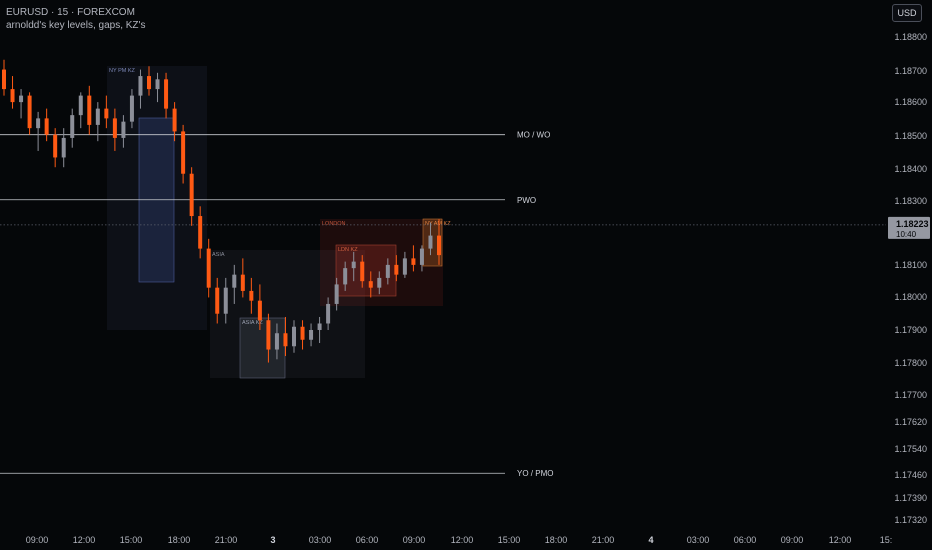  I want to click on y-tick-label: 1.17620, so click(910, 422).